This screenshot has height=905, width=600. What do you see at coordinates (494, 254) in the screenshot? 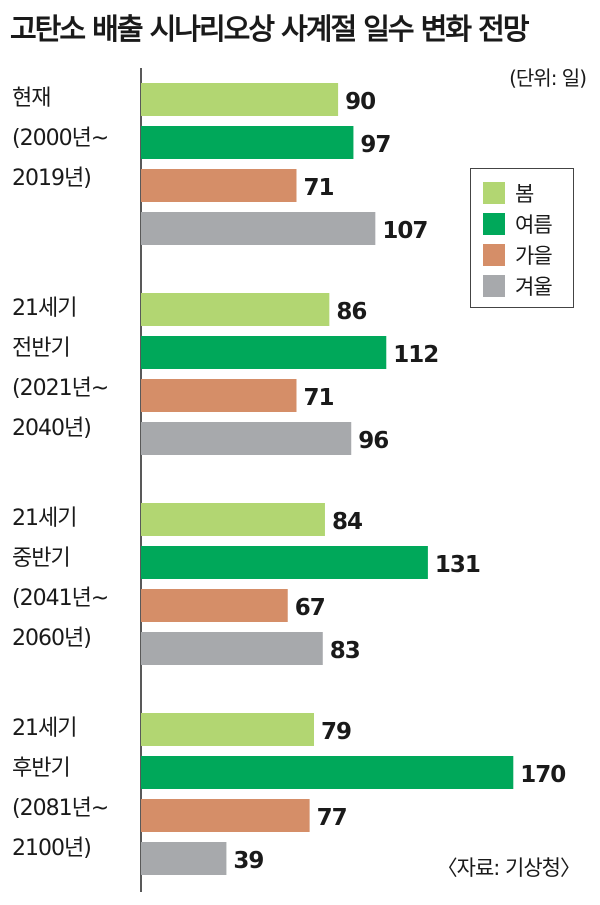
I see `legend-swatch-autumn` at bounding box center [494, 254].